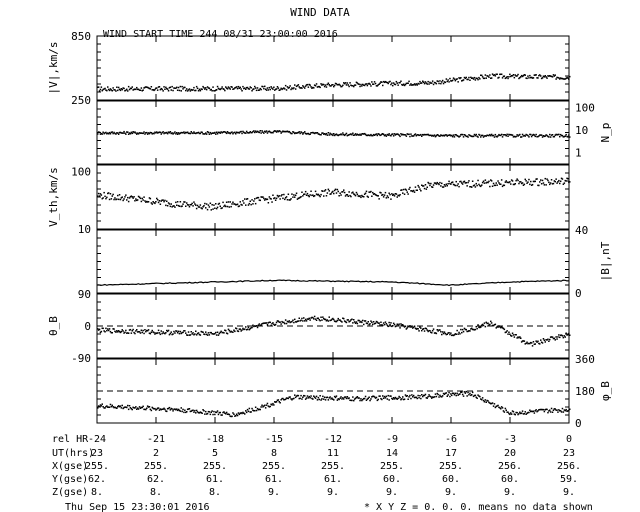 Image resolution: width=640 pixels, height=512 pixels. I want to click on y-tick-label-left: 850, so click(81, 36).